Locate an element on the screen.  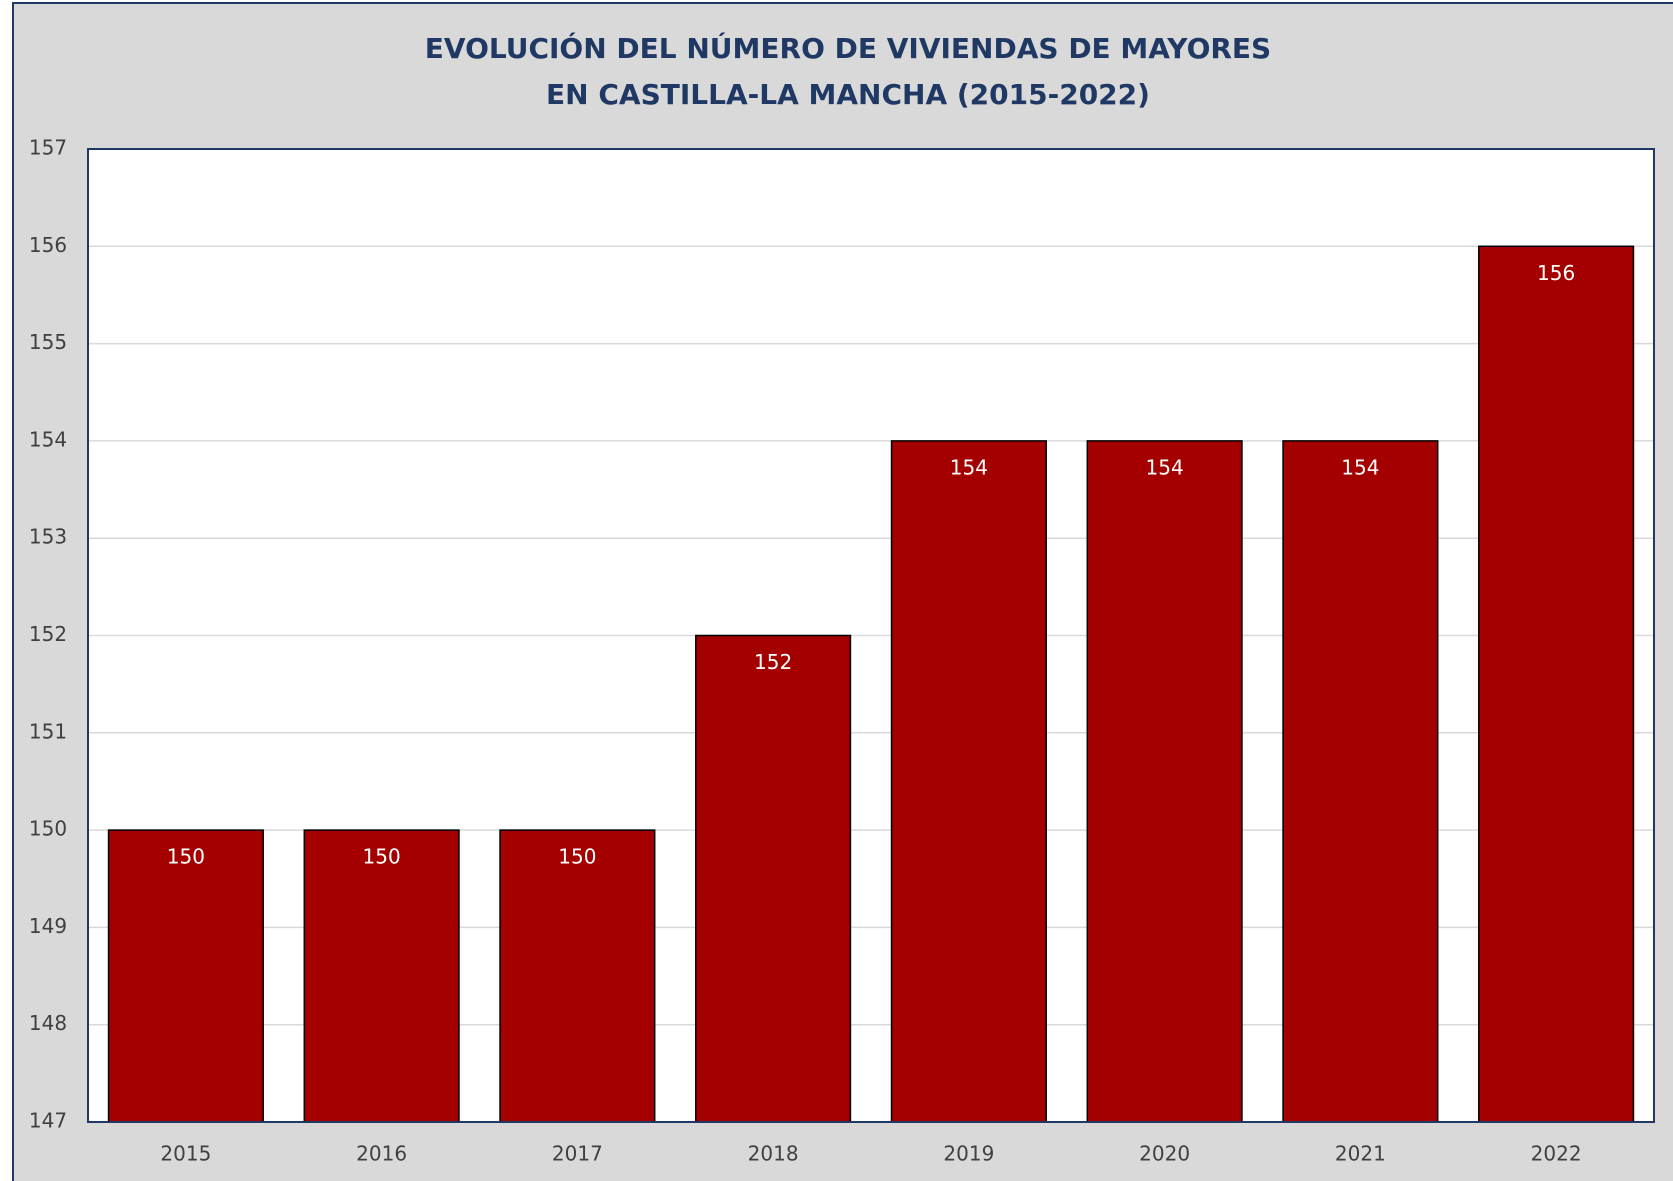
y-tick-label: 156 is located at coordinates (48, 245).